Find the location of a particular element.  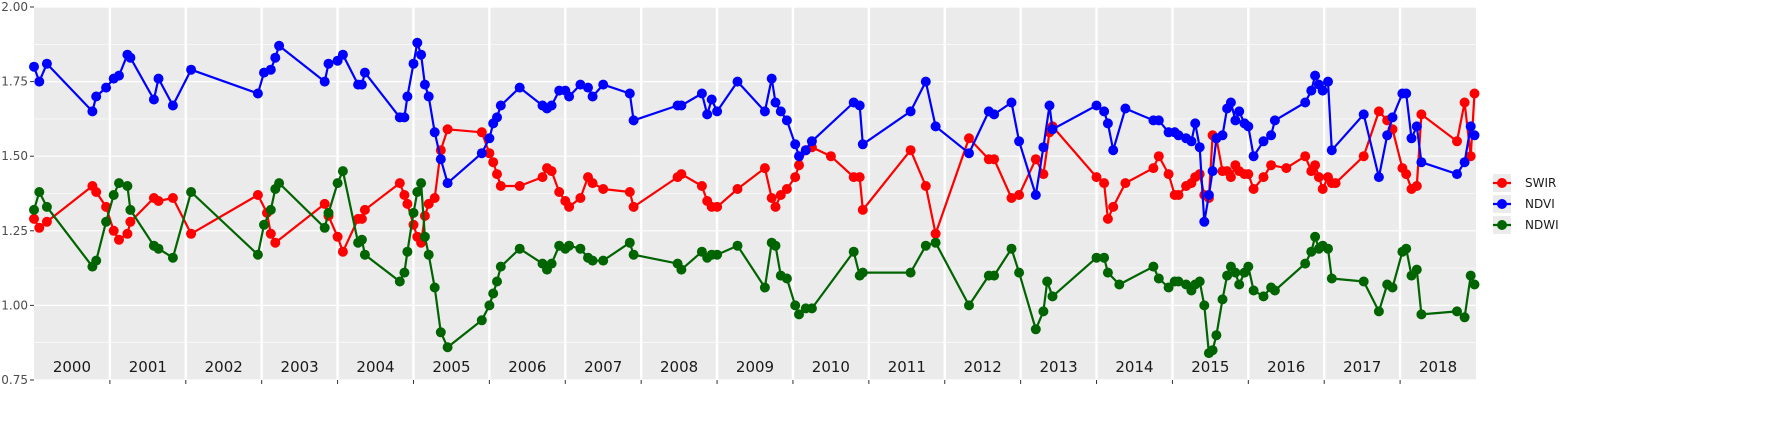

legend-label: NDWI is located at coordinates (1542, 225).